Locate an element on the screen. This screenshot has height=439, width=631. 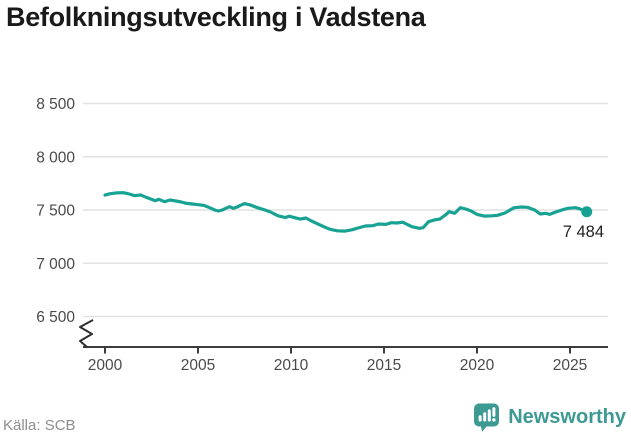
y-tick-label: 6 500 is located at coordinates (55, 317).